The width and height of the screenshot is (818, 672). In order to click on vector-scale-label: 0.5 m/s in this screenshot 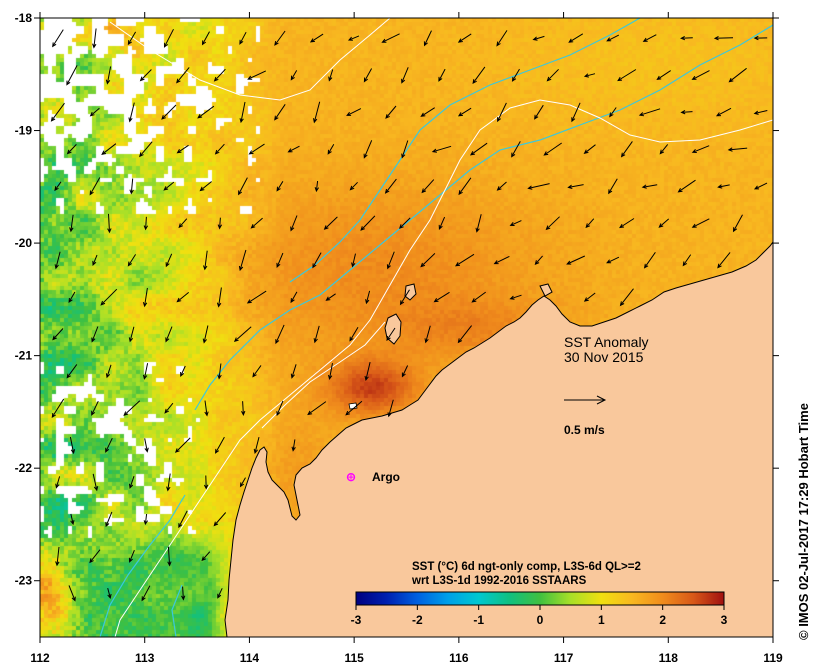, I will do `click(584, 430)`.